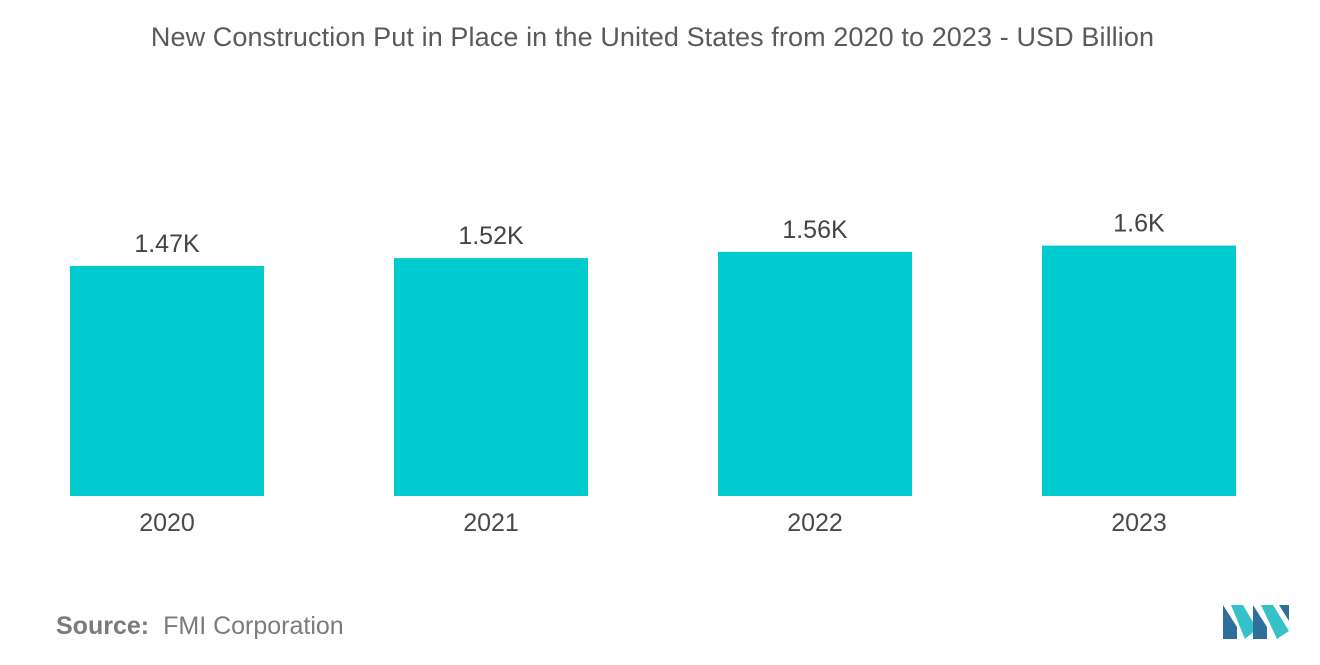 This screenshot has height=665, width=1320. I want to click on data-label-2020: 1.47K, so click(167, 244).